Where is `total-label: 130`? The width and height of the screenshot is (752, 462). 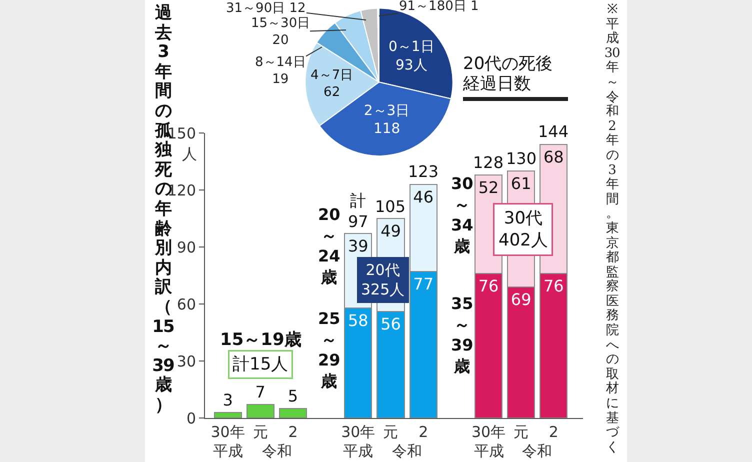
total-label: 130 is located at coordinates (521, 158).